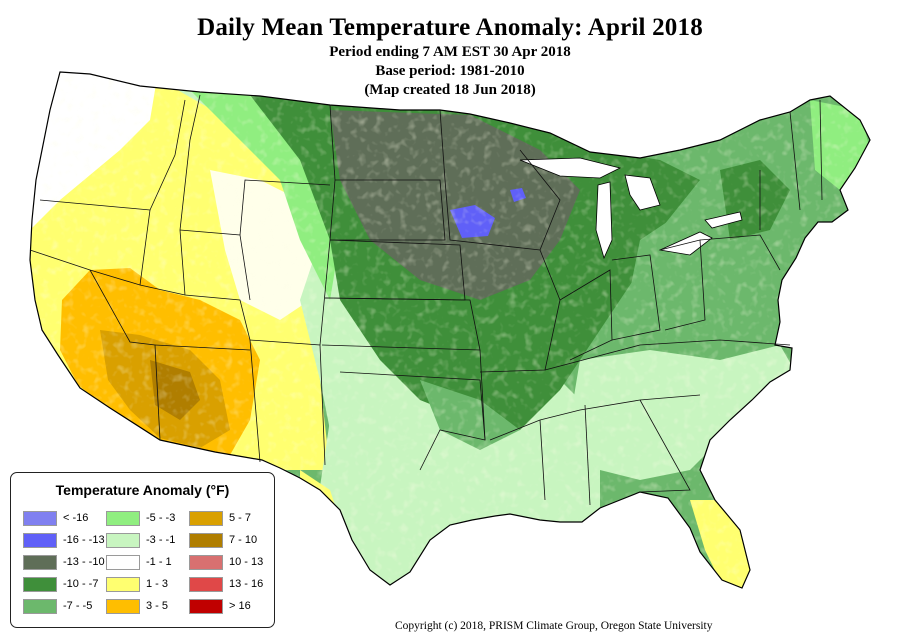  I want to click on legend-label: -7 - -5, so click(78, 606).